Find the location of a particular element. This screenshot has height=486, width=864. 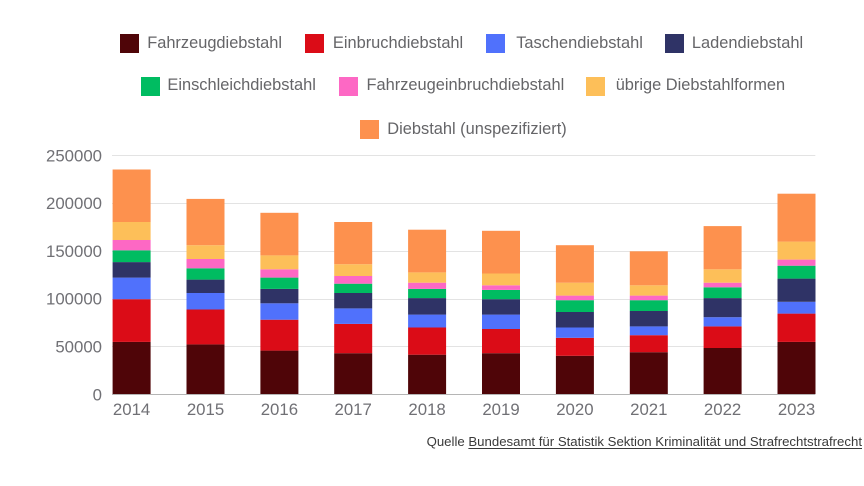

svg-text: 2014 is located at coordinates (131, 409).